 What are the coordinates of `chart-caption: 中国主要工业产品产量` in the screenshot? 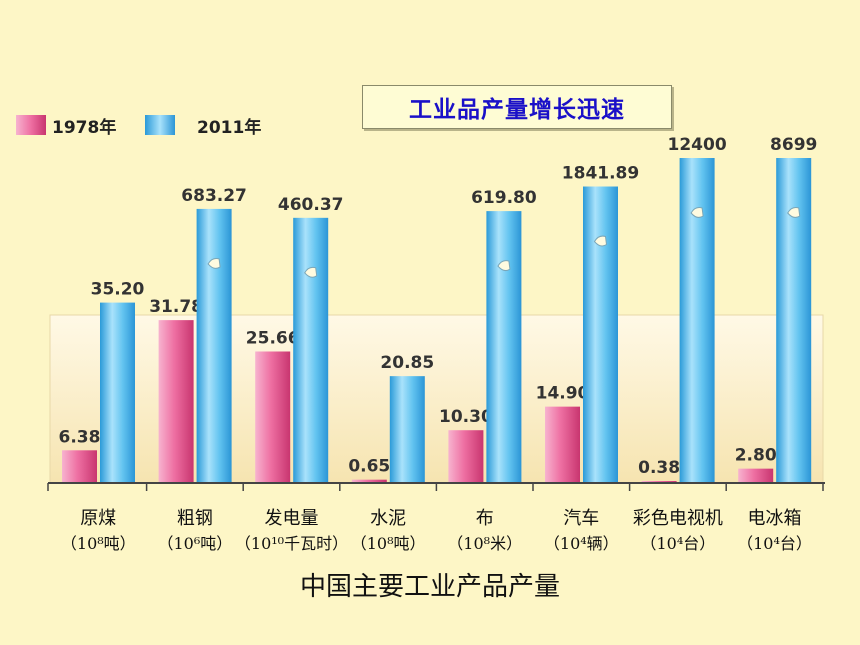 It's located at (429, 587).